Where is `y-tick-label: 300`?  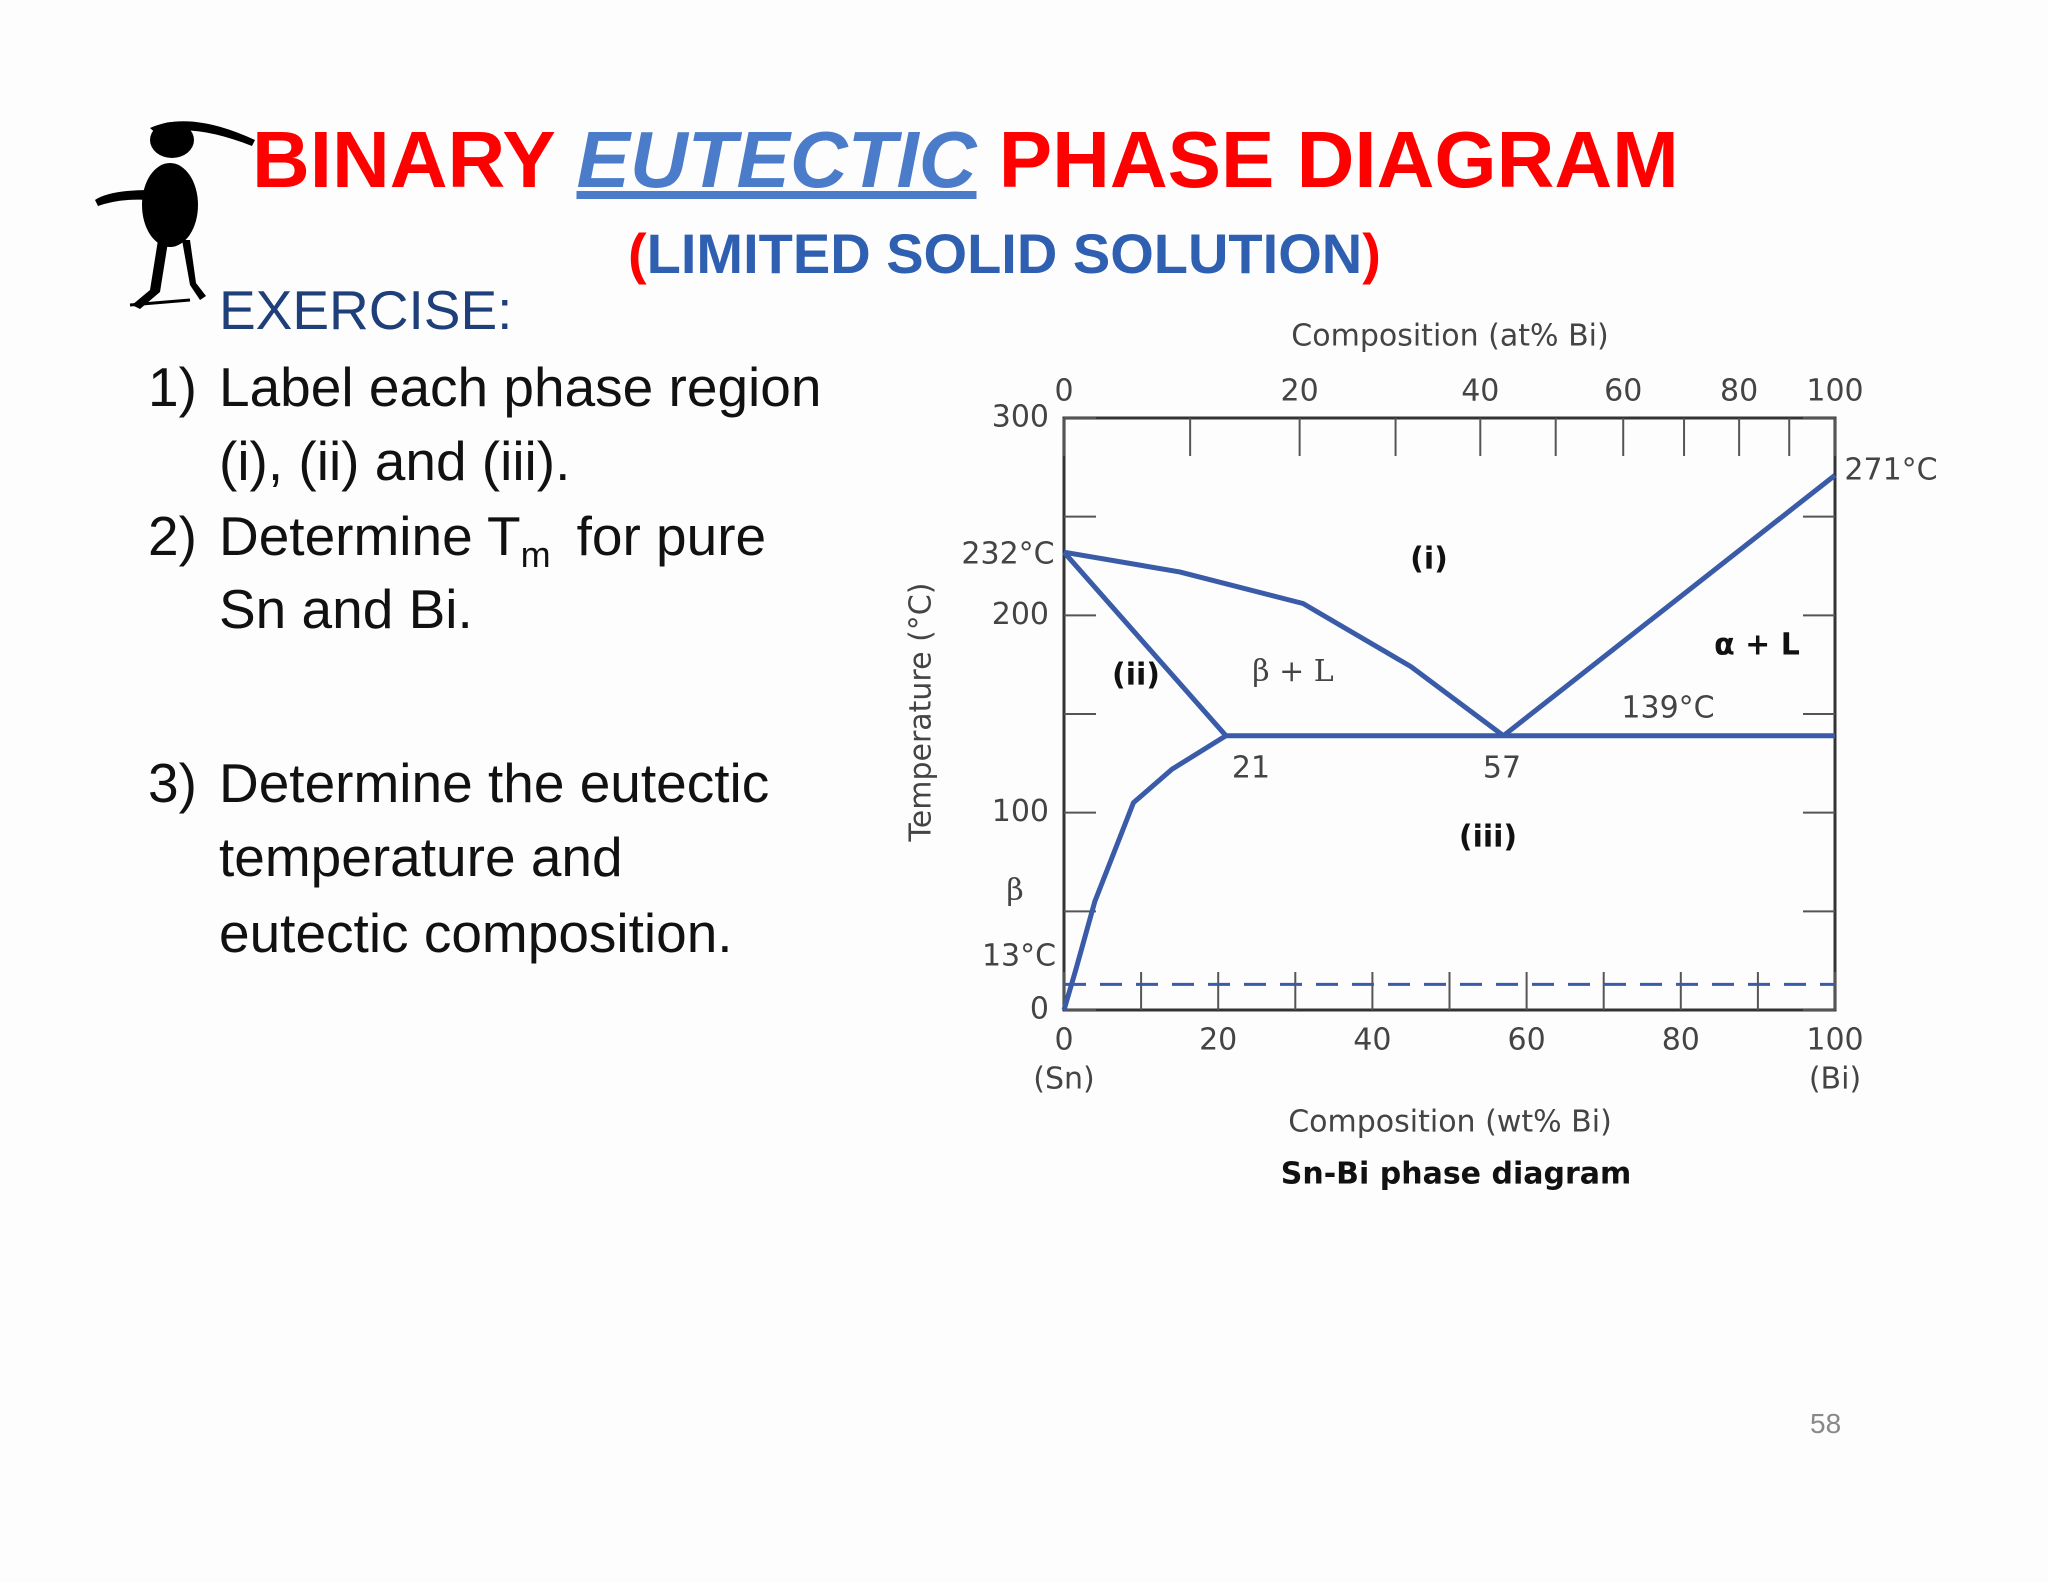 y-tick-label: 300 is located at coordinates (1020, 417).